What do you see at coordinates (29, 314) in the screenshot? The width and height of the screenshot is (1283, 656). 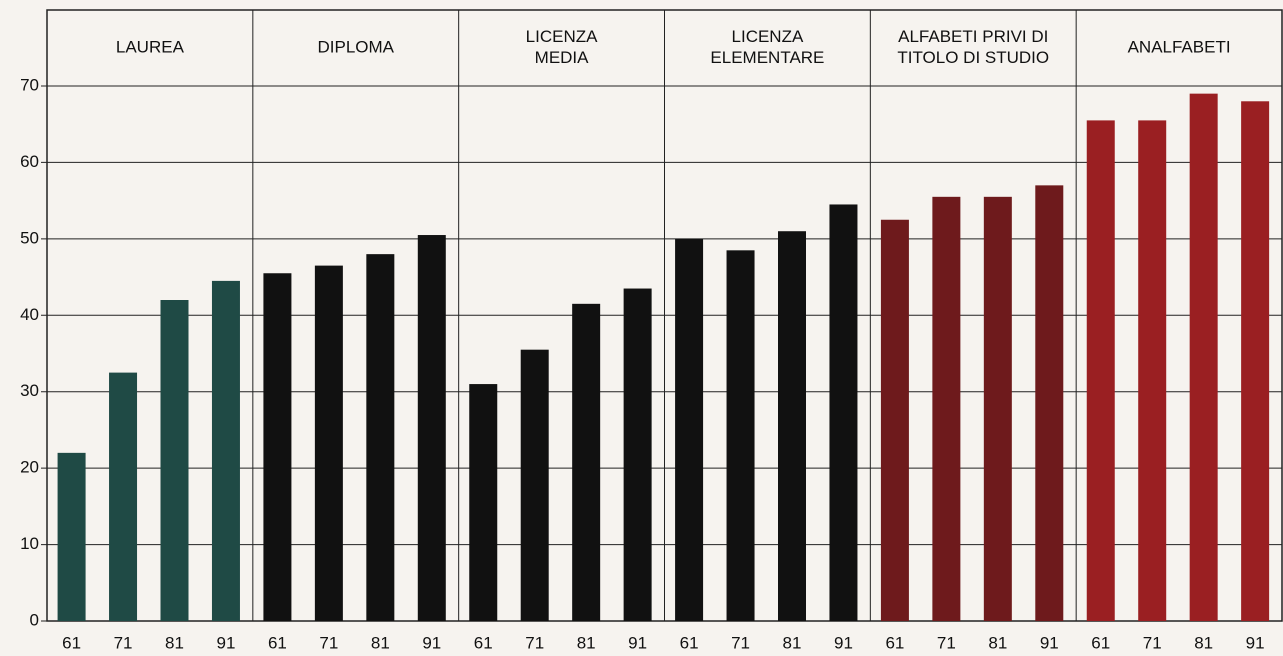 I see `y-tick-label: 40` at bounding box center [29, 314].